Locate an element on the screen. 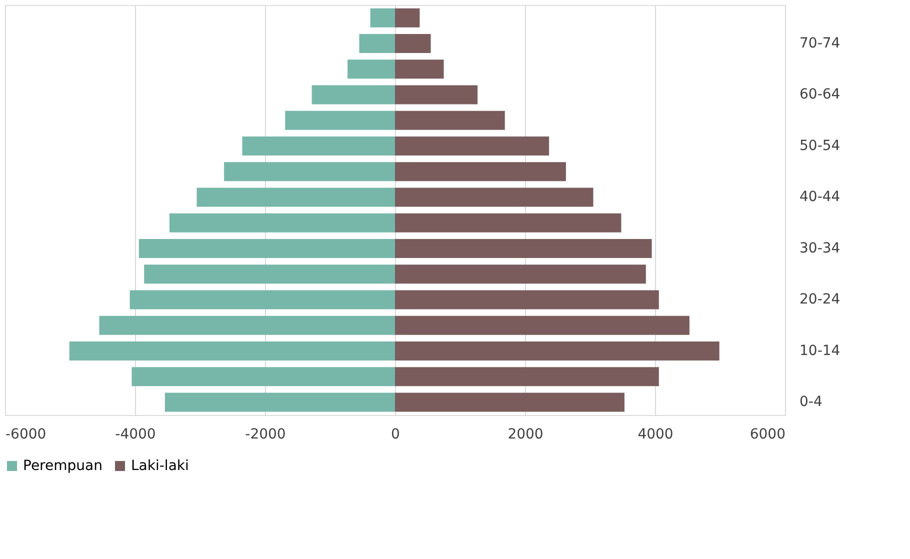  x-tick-label: 4000 is located at coordinates (656, 434).